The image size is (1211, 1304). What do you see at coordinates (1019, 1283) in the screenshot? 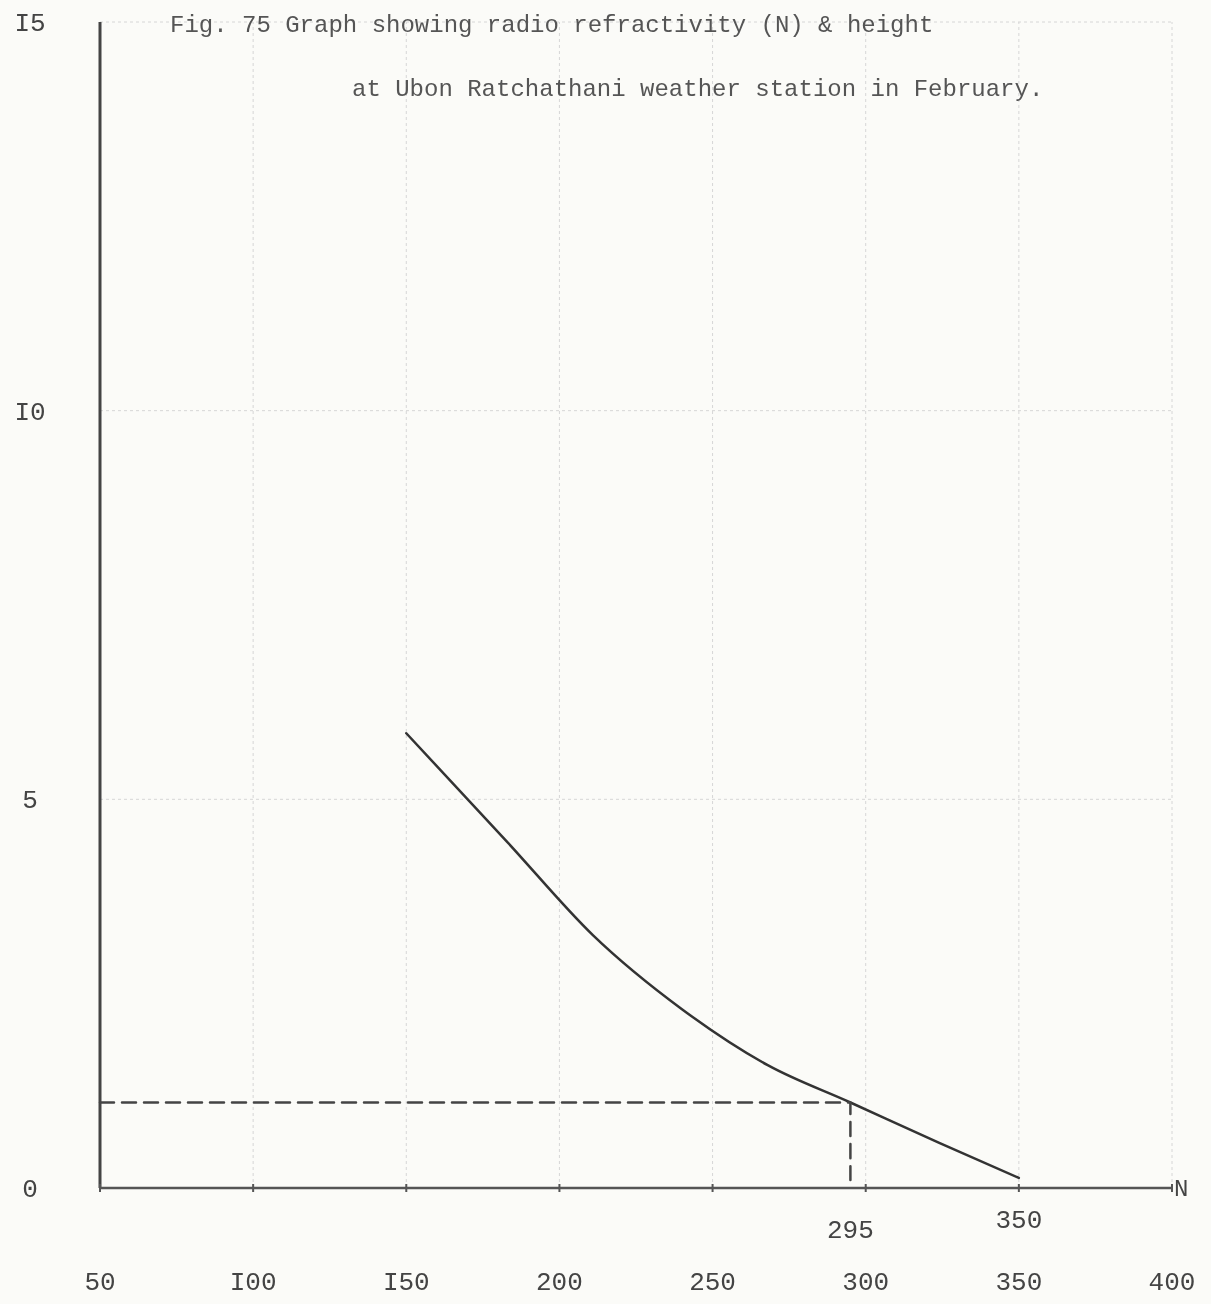
I see `x-tick-label: 350` at bounding box center [1019, 1283].